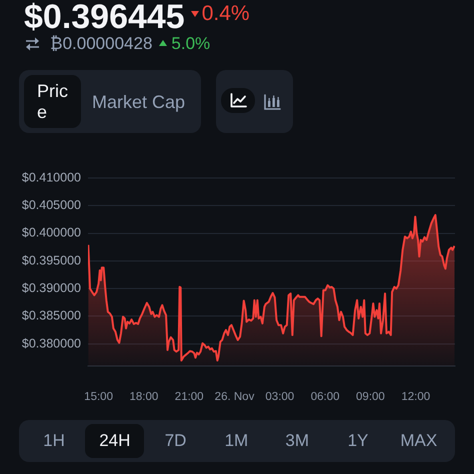 The image size is (474, 474). I want to click on text: ₿0.00000428, so click(101, 44).